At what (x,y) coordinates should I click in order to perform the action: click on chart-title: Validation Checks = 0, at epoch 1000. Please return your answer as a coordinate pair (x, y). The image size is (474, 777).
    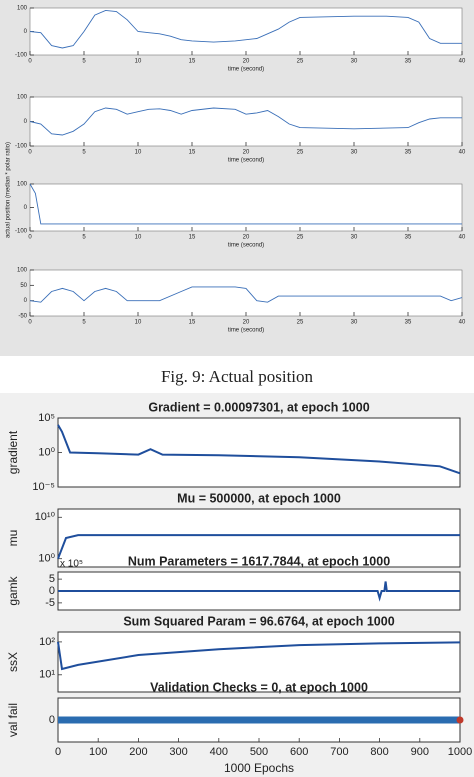
    Looking at the image, I should click on (259, 687).